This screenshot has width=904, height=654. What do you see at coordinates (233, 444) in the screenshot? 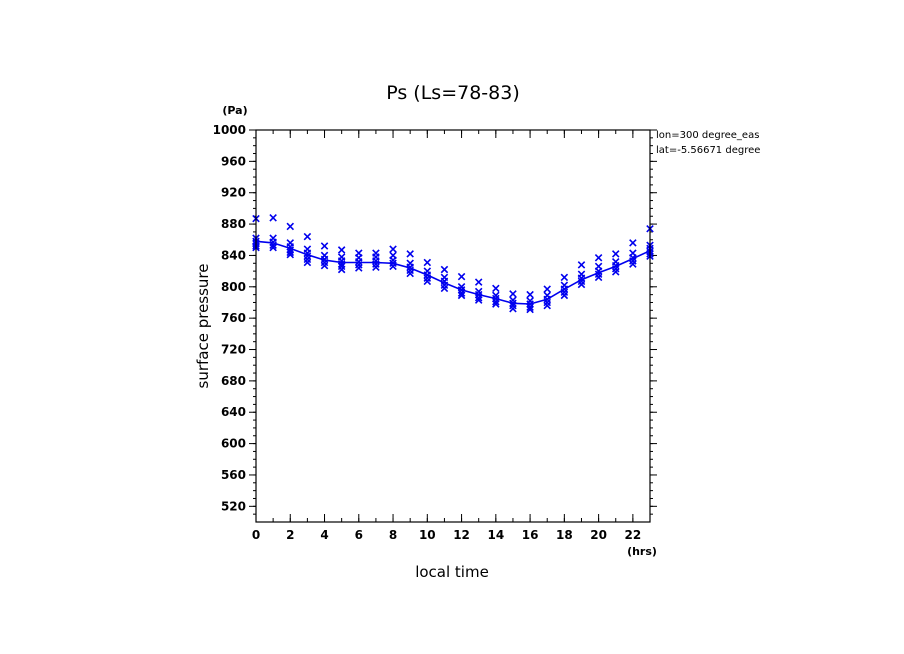
I see `y-tick-label: 600` at bounding box center [233, 444].